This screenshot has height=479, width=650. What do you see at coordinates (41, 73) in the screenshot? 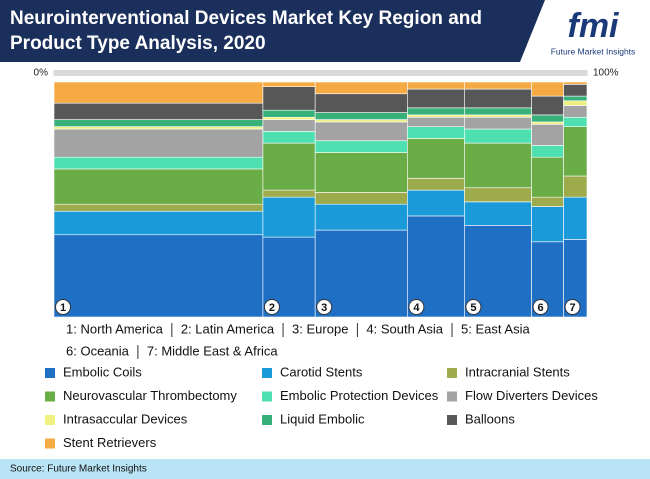
I see `x-tick-label: 0%` at bounding box center [41, 73].